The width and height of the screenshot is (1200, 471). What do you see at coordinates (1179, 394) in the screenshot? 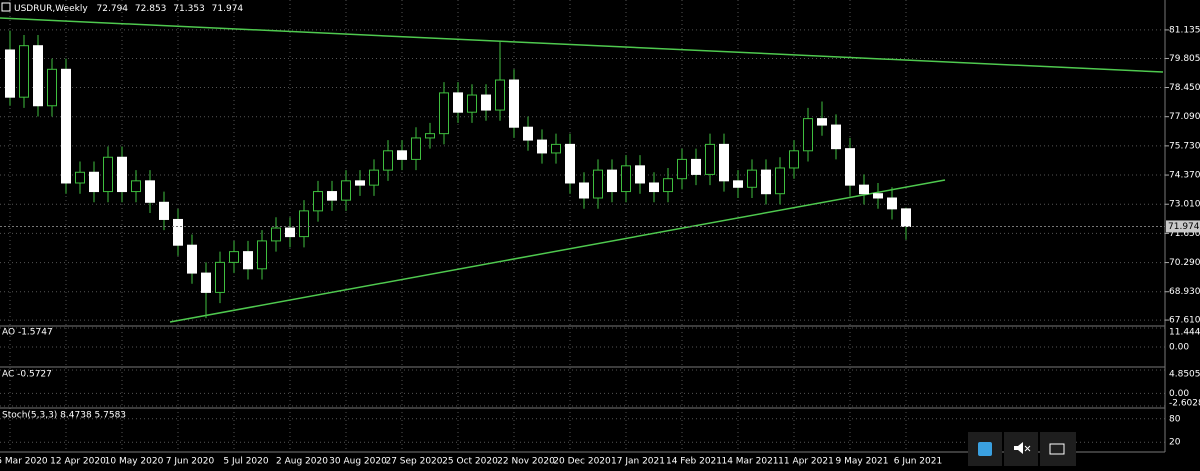
I see `y-tick-label: 0.00` at bounding box center [1179, 394].